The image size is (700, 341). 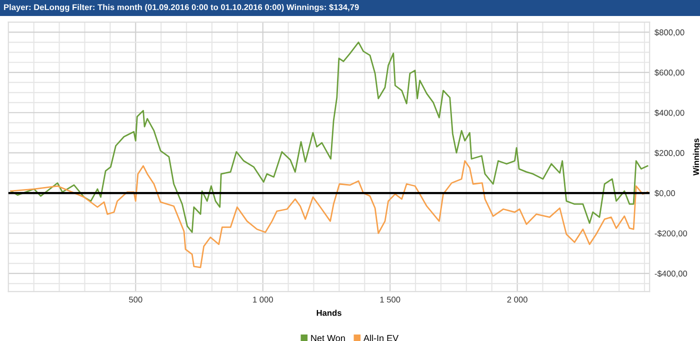 I want to click on x-tick-label: 1 500, so click(x=390, y=299).